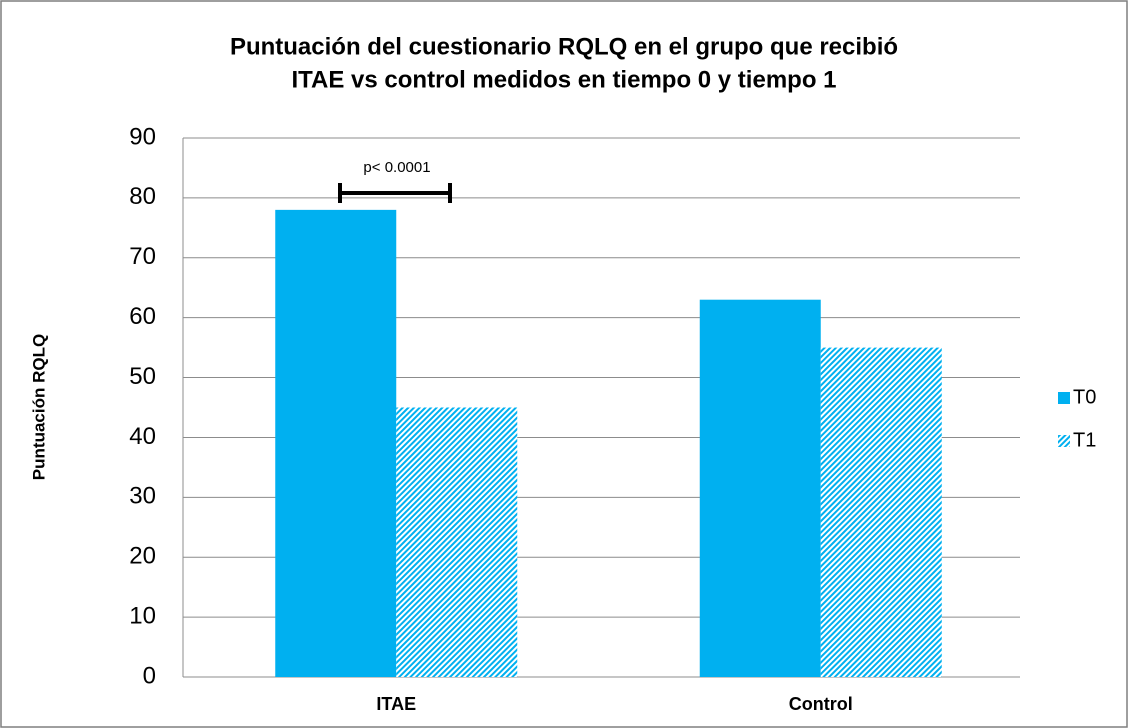 The width and height of the screenshot is (1128, 728). Describe the element at coordinates (142, 256) in the screenshot. I see `y-tick-label: 70` at that location.